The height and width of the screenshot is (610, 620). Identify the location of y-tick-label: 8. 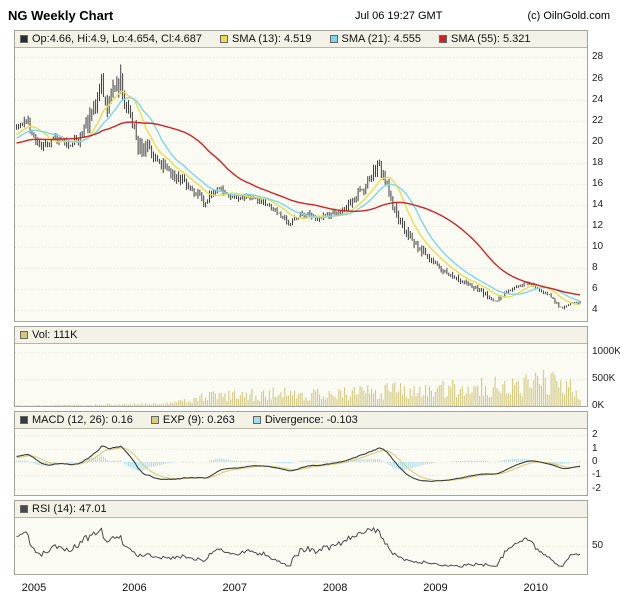
(595, 268).